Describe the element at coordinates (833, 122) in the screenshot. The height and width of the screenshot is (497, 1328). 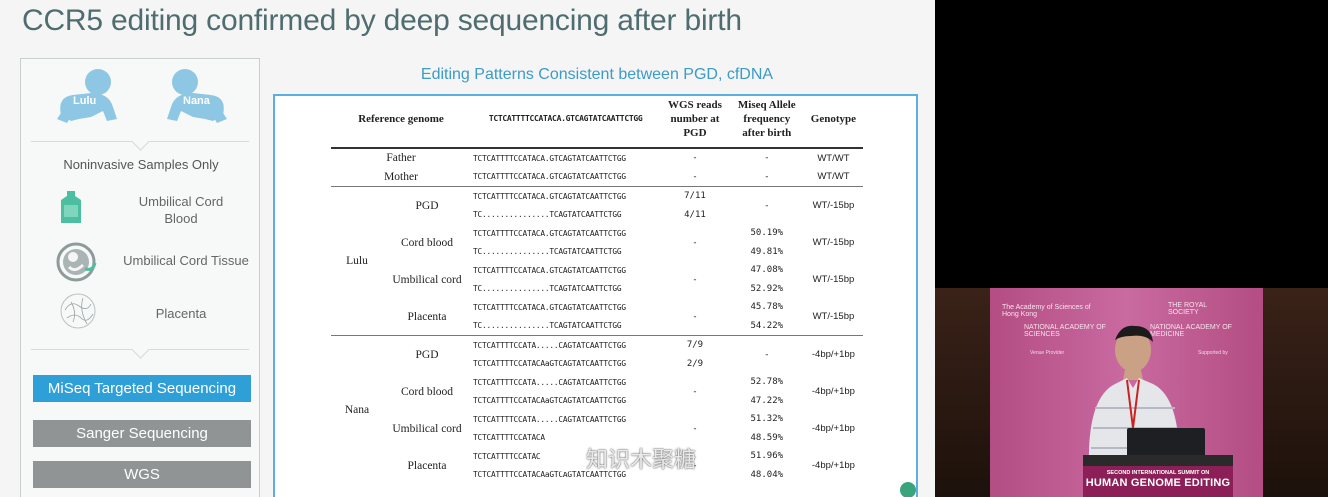
I see `header-genotype: Genotype` at that location.